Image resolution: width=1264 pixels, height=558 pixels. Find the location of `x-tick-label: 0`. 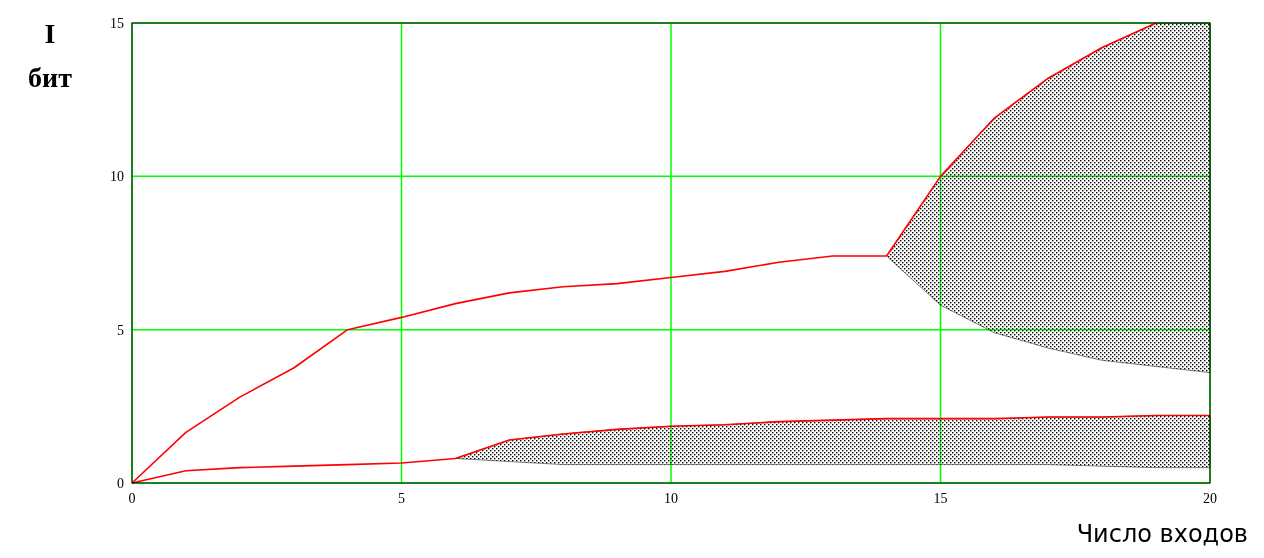

x-tick-label: 0 is located at coordinates (132, 498).